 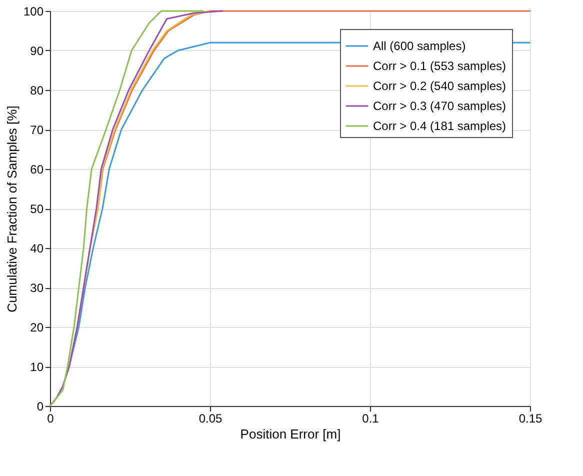 I want to click on legend-label: Corr > 0.2 (540 samples), so click(x=439, y=86).